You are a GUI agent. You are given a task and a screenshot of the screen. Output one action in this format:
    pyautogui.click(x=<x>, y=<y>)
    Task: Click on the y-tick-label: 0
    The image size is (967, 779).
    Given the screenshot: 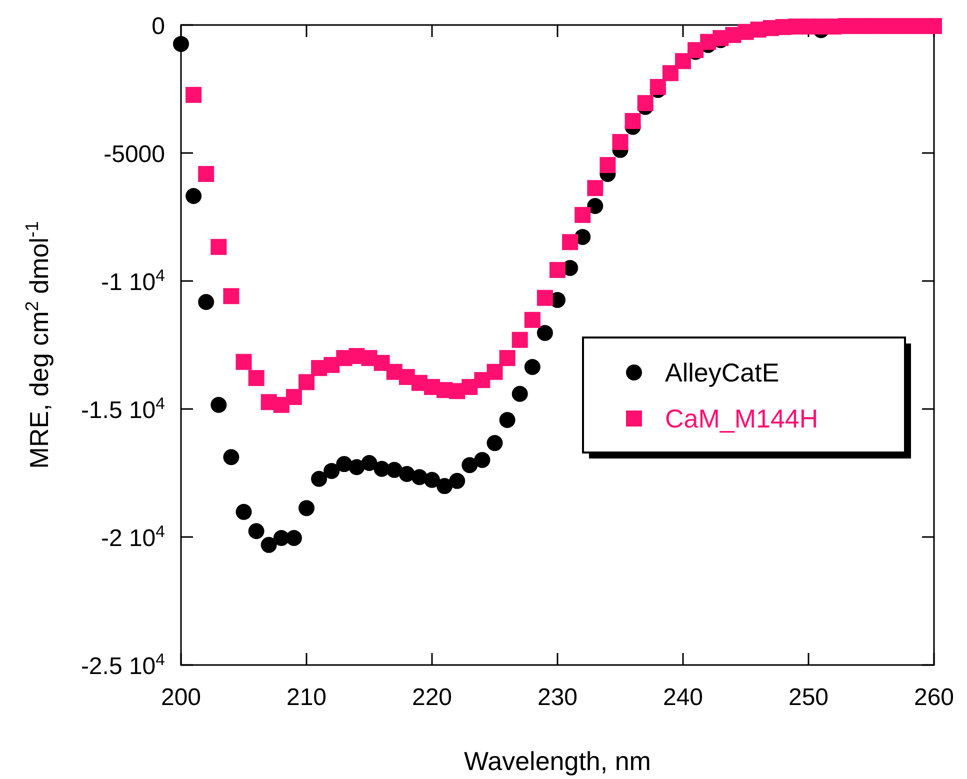 What is the action you would take?
    pyautogui.click(x=158, y=26)
    